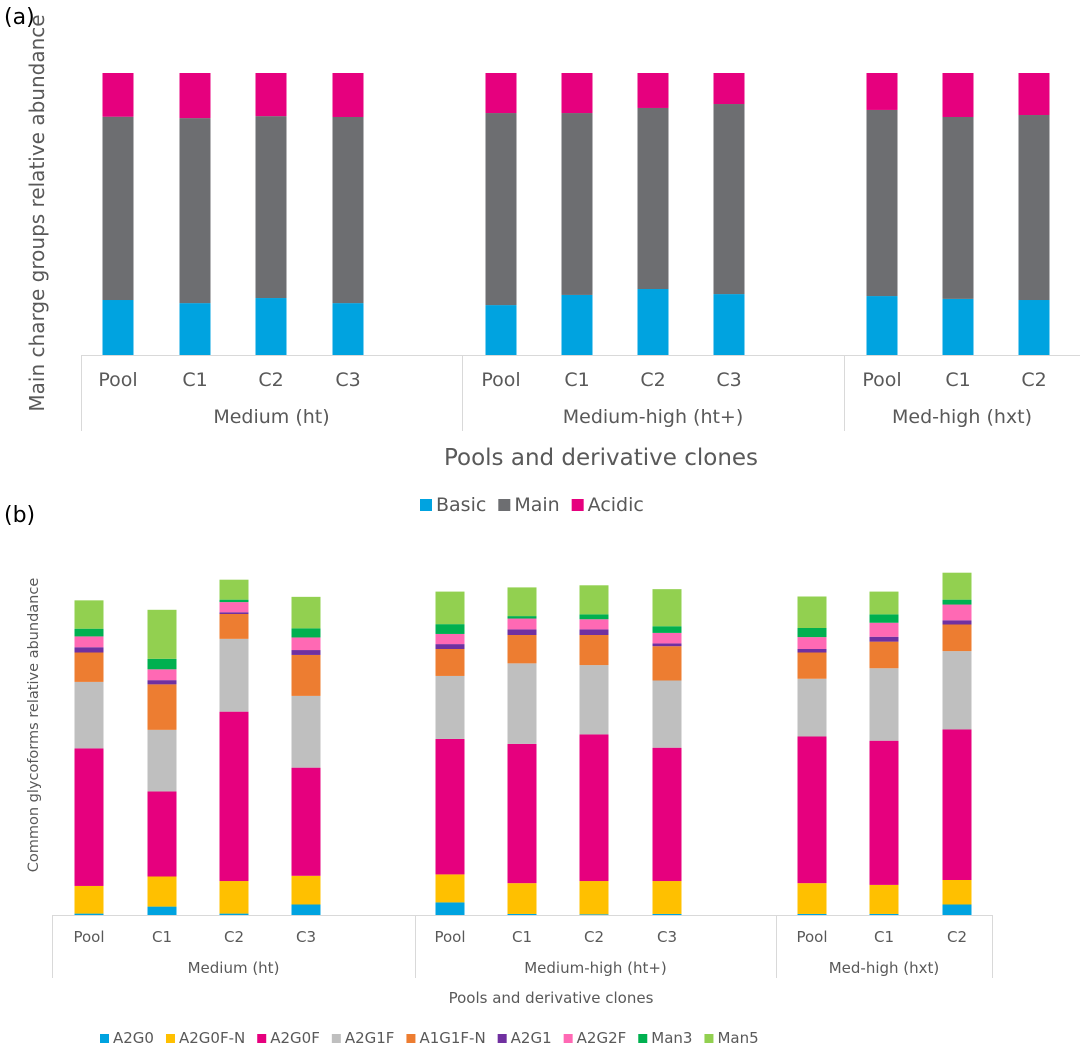 The width and height of the screenshot is (1080, 1050). Describe the element at coordinates (212, 1038) in the screenshot. I see `legend-label: A2G0F-N` at that location.